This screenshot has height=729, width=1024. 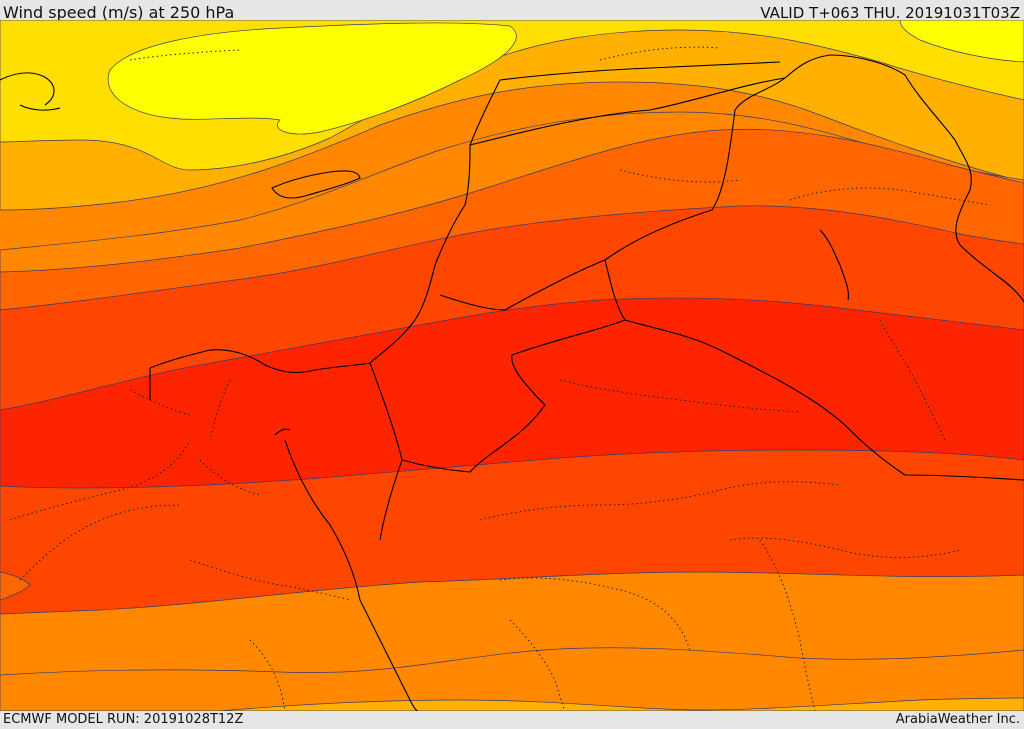 I want to click on wind-band-35b, so click(x=15, y=586).